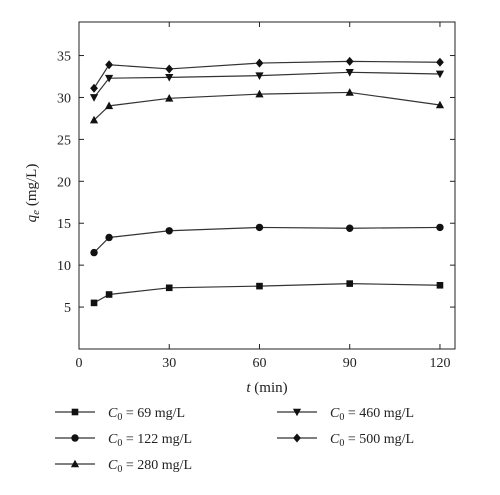 The width and height of the screenshot is (500, 495). I want to click on legend-entry-0: C0 = 69 mg/L, so click(120, 414).